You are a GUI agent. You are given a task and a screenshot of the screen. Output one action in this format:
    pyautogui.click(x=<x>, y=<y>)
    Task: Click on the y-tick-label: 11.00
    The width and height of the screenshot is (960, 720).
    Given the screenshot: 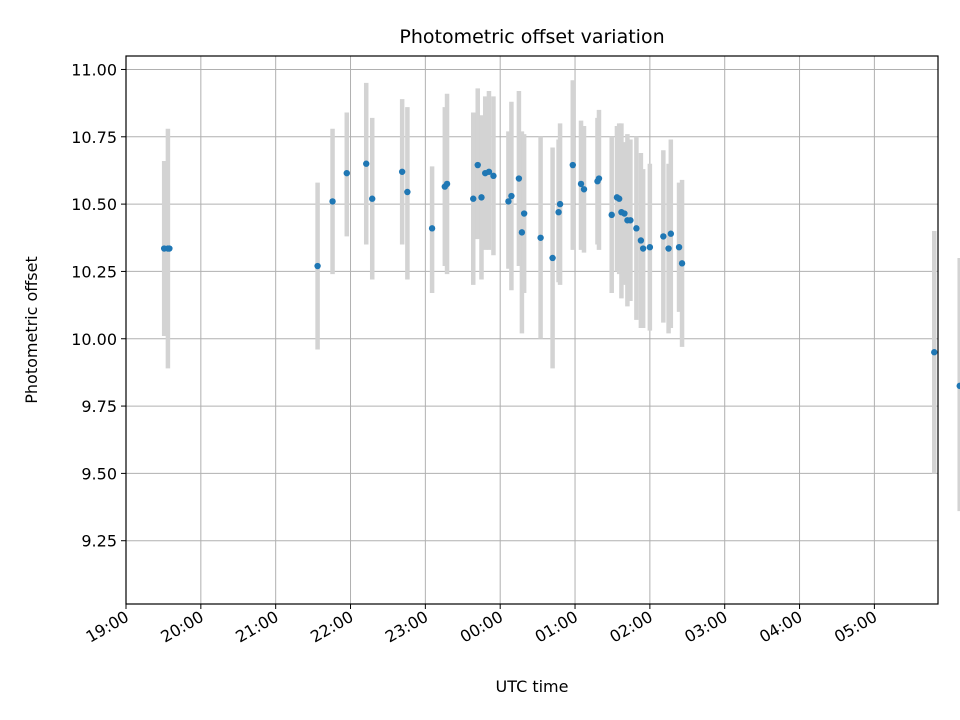 What is the action you would take?
    pyautogui.click(x=94, y=69)
    